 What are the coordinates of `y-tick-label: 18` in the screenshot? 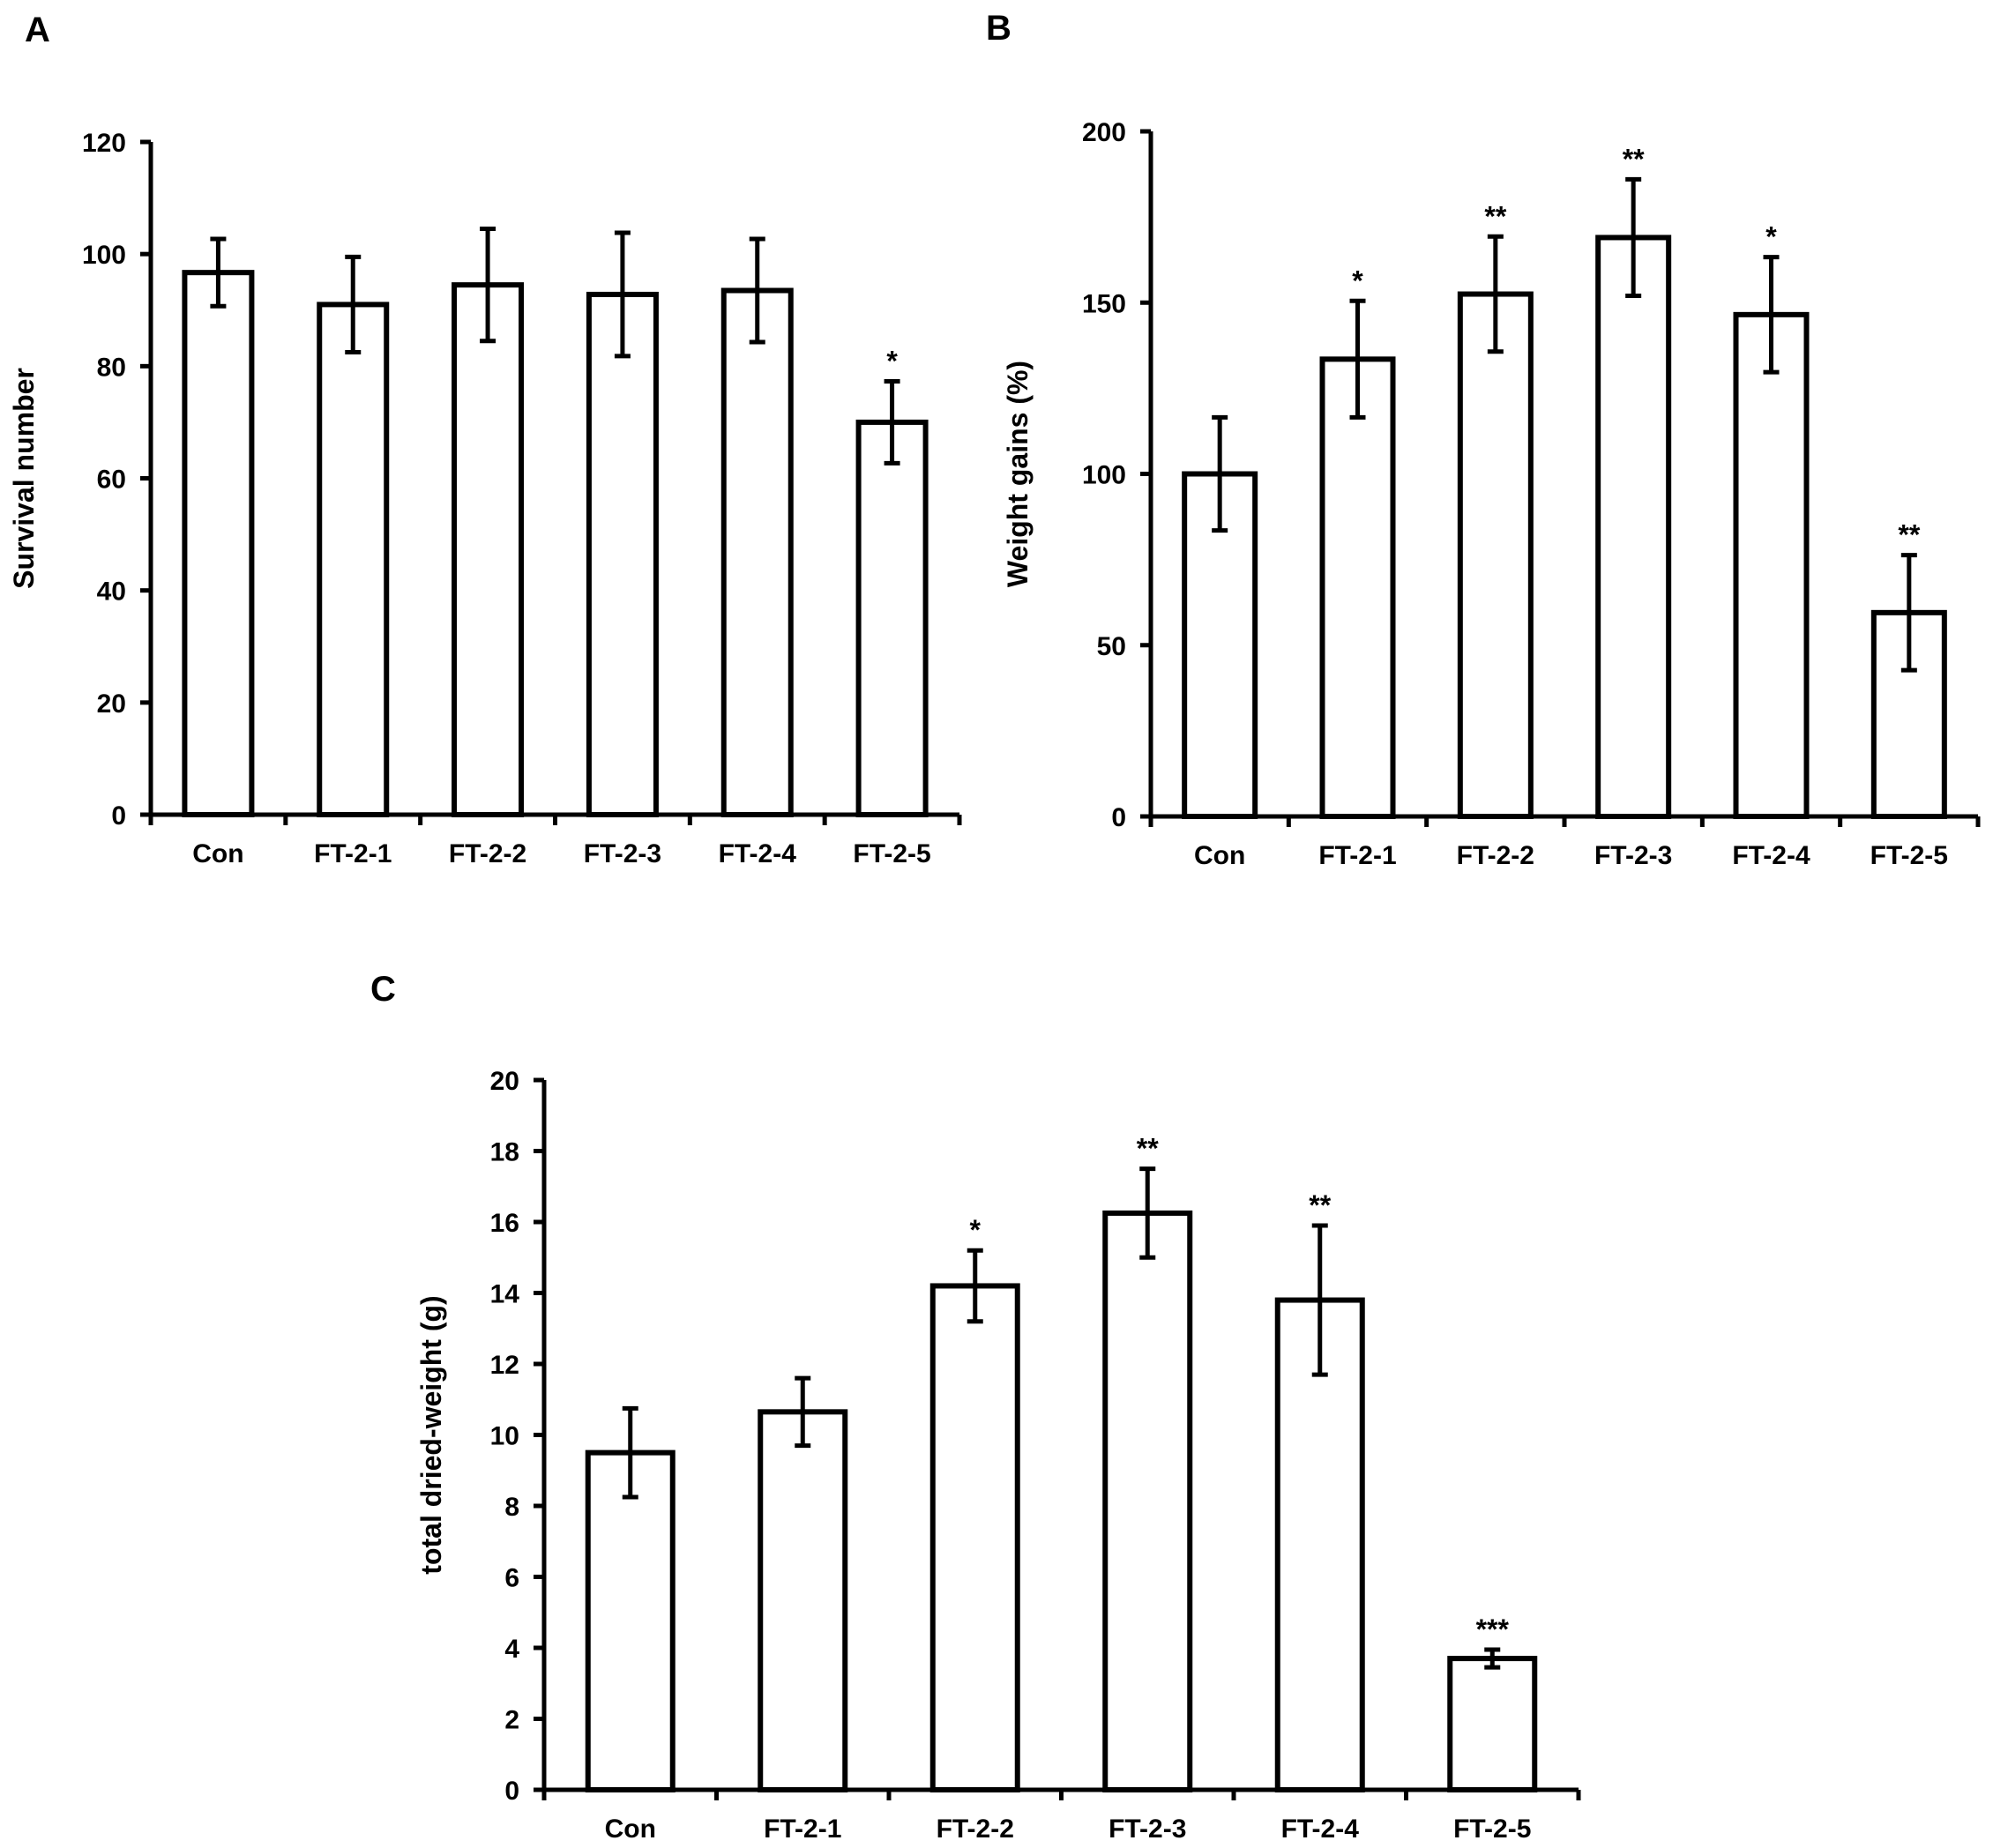 It's located at (505, 1152).